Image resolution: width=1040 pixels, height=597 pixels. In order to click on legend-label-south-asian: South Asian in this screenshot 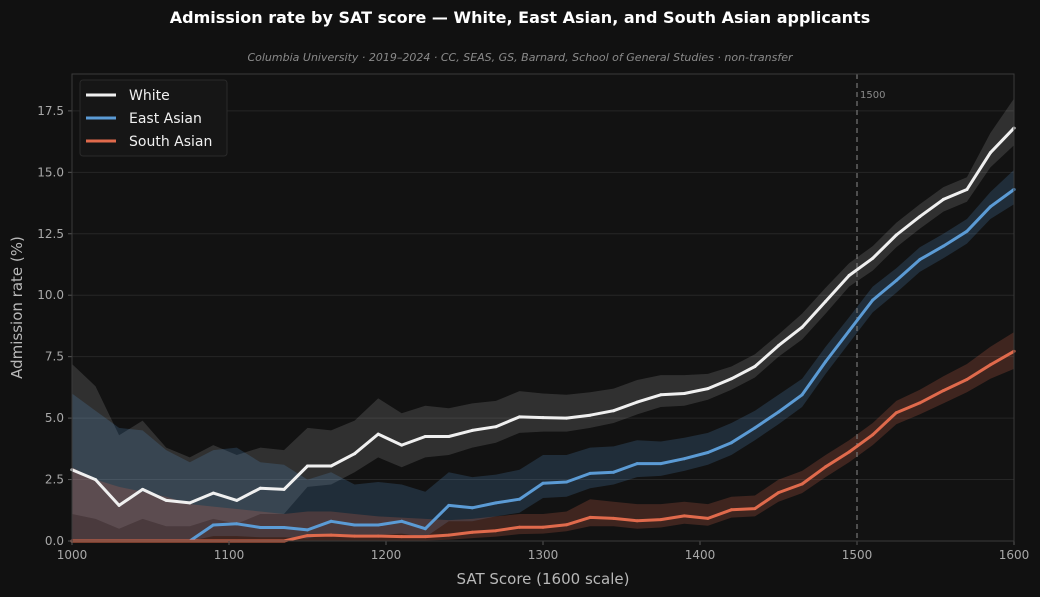, I will do `click(170, 142)`.